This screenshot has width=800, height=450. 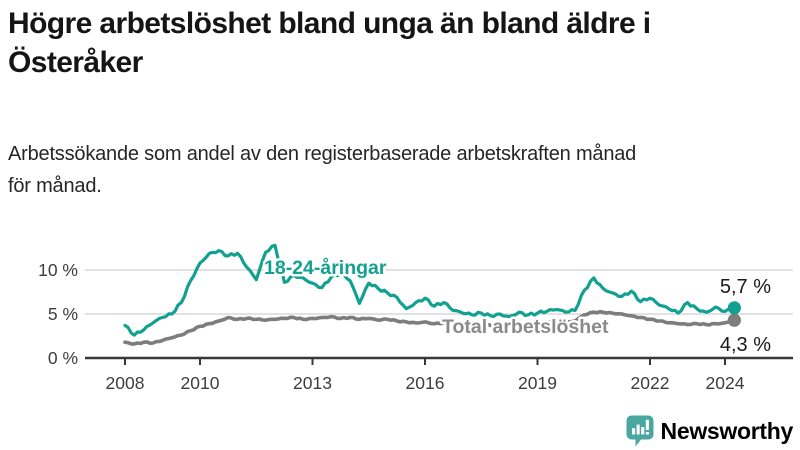 I want to click on y-tick-label: 0 %, so click(x=63, y=358).